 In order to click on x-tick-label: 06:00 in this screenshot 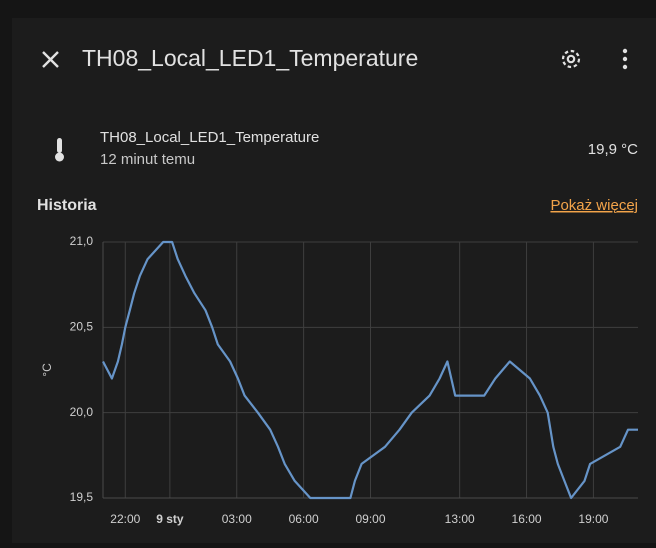, I will do `click(304, 519)`.